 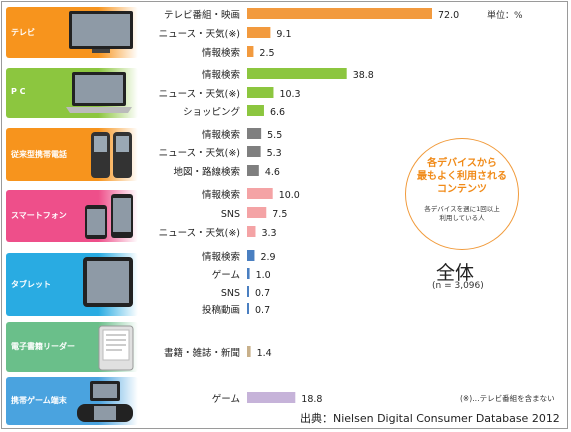 I want to click on category-label: テレビ番組・映画, so click(x=202, y=15).